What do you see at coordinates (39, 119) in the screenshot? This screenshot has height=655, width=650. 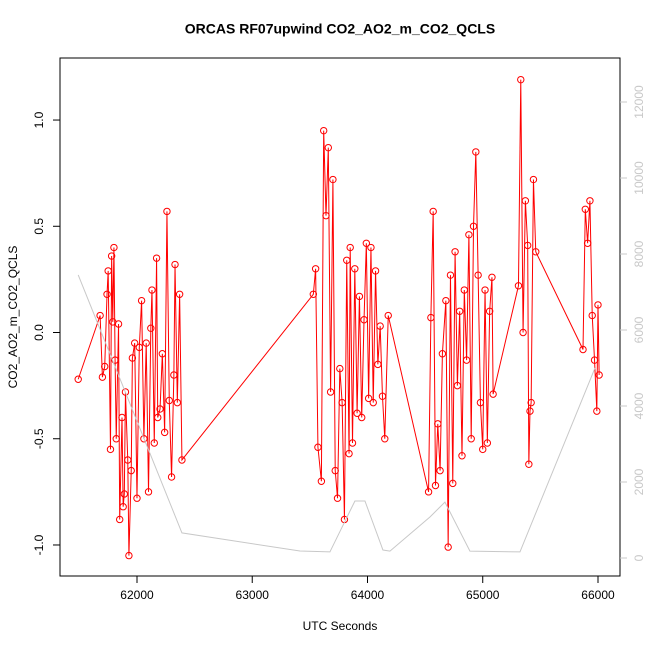 I see `y-tick-label: 1.0` at bounding box center [39, 119].